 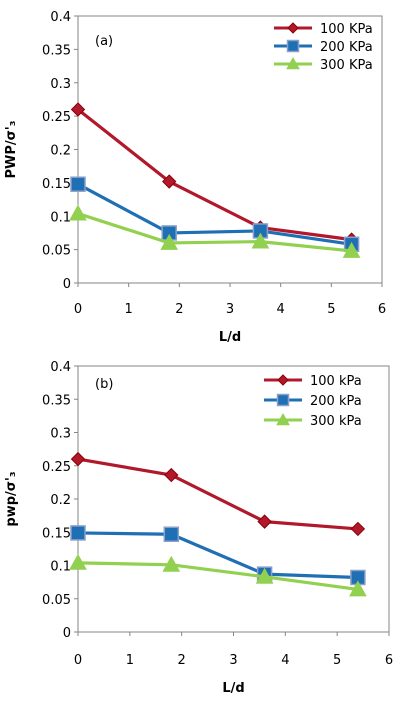 I want to click on panel-label: (b), so click(x=104, y=384).